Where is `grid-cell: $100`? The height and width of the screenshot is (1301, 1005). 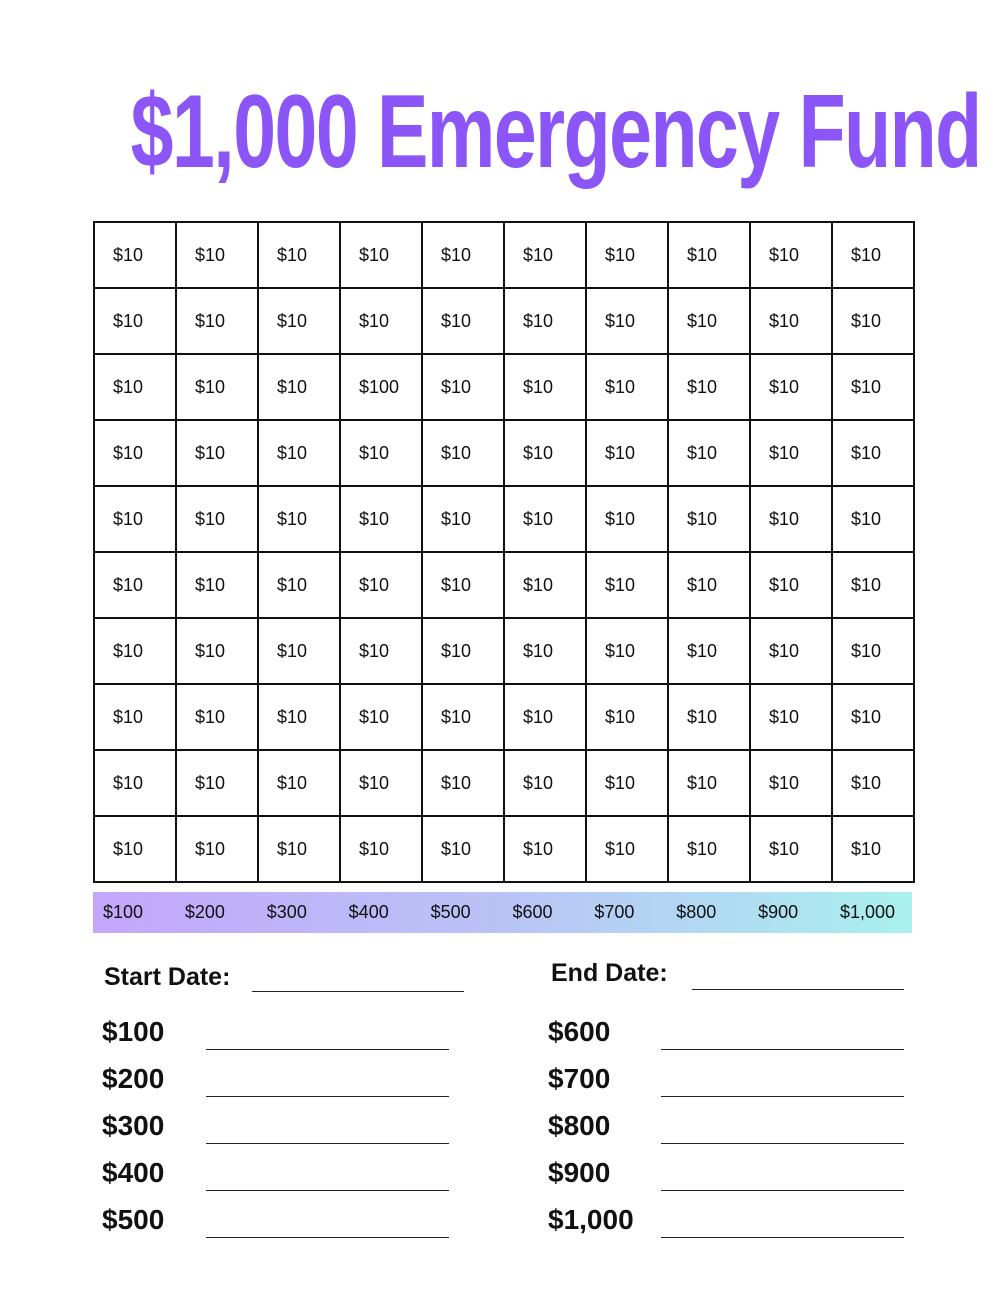
grid-cell: $100 is located at coordinates (381, 387).